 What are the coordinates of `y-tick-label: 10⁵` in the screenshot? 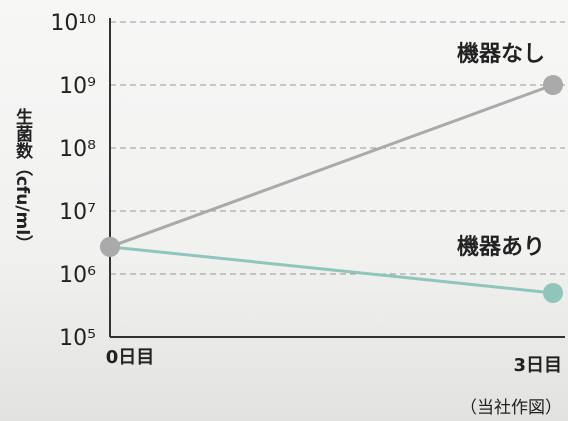 It's located at (77, 338).